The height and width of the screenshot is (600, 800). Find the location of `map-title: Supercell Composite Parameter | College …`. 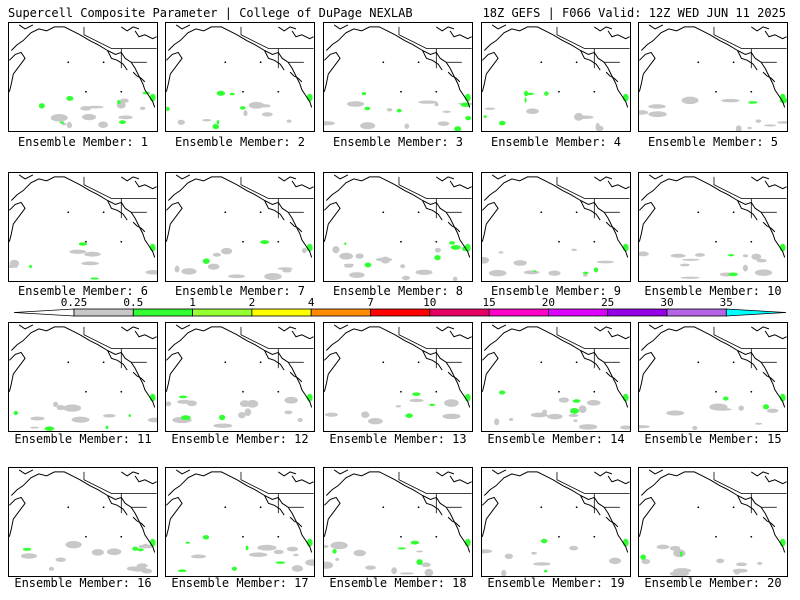

map-title: Supercell Composite Parameter | College … is located at coordinates (210, 13).